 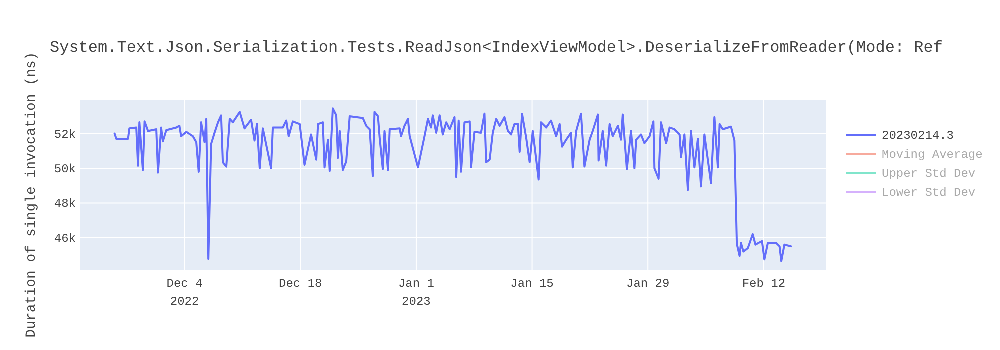 I want to click on y-tick-label: 50k, so click(x=65, y=169).